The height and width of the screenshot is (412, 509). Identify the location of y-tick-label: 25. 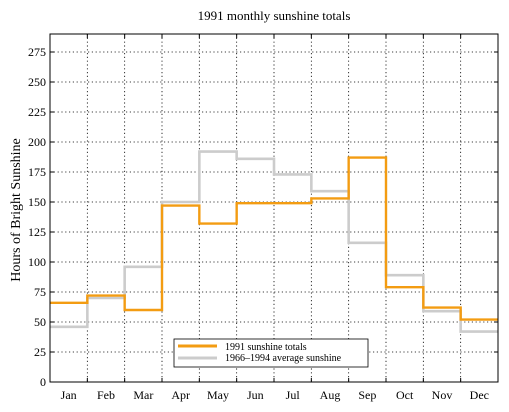
(40, 352).